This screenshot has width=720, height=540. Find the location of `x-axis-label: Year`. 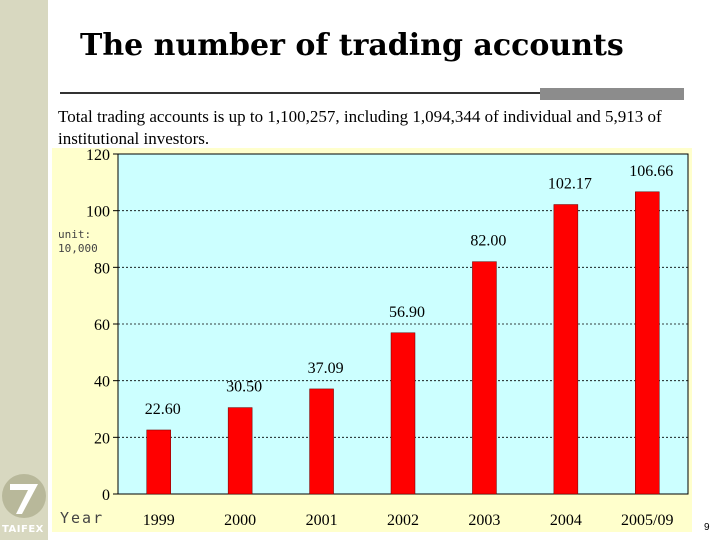

x-axis-label: Year is located at coordinates (82, 518).